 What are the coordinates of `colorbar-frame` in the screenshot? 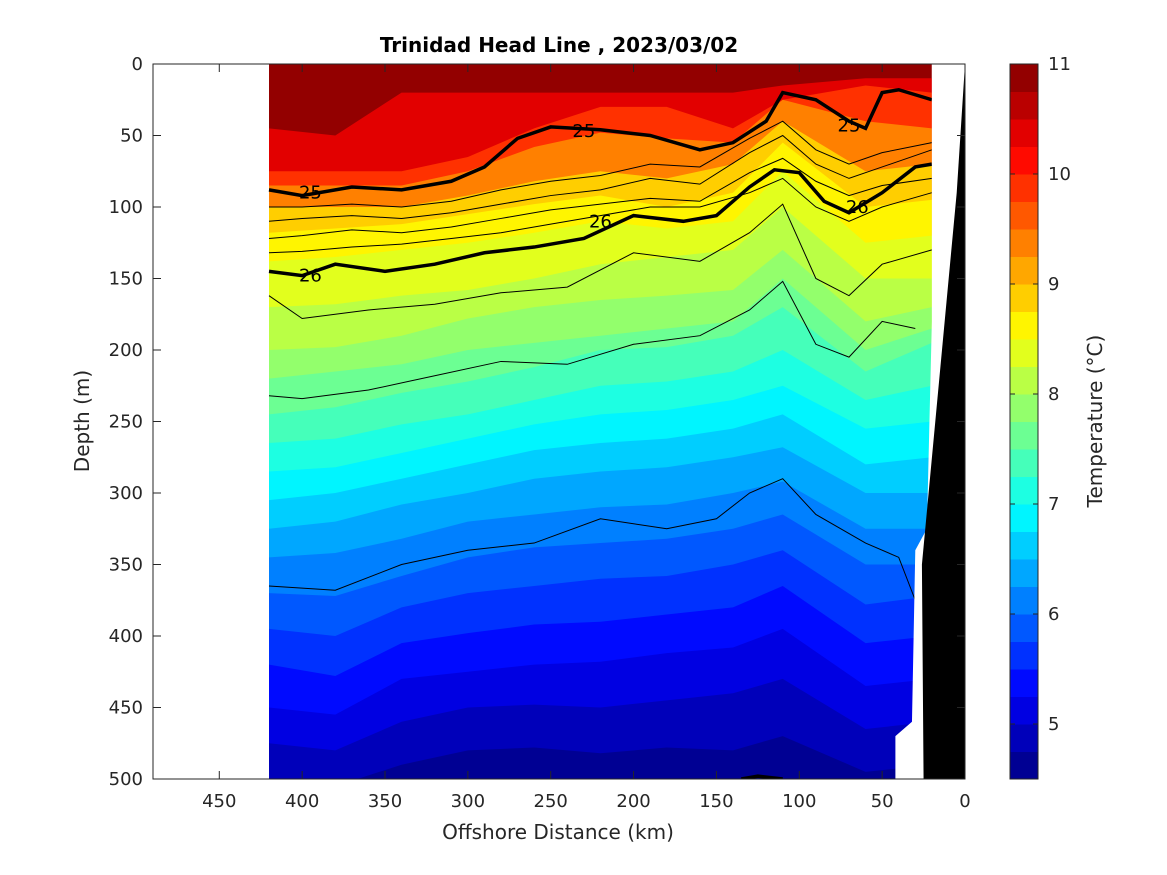 It's located at (1024, 421).